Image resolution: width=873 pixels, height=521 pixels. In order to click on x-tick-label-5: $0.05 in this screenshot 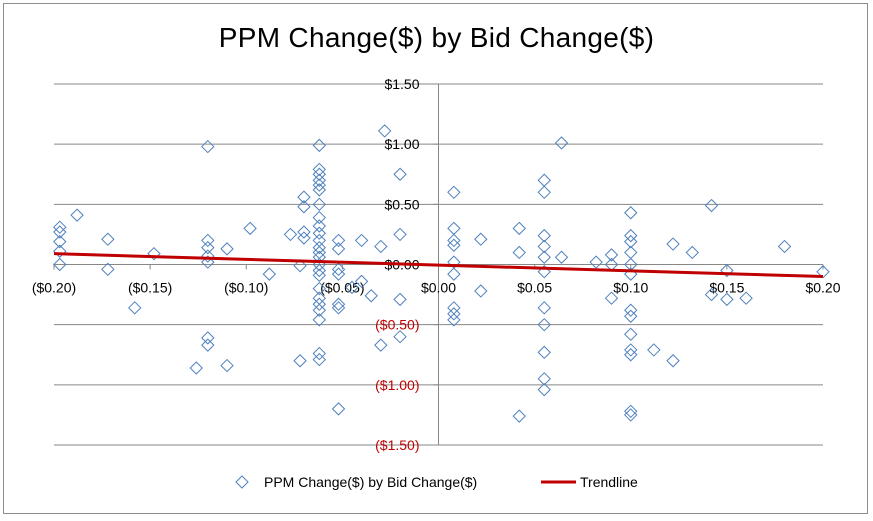, I will do `click(534, 288)`.